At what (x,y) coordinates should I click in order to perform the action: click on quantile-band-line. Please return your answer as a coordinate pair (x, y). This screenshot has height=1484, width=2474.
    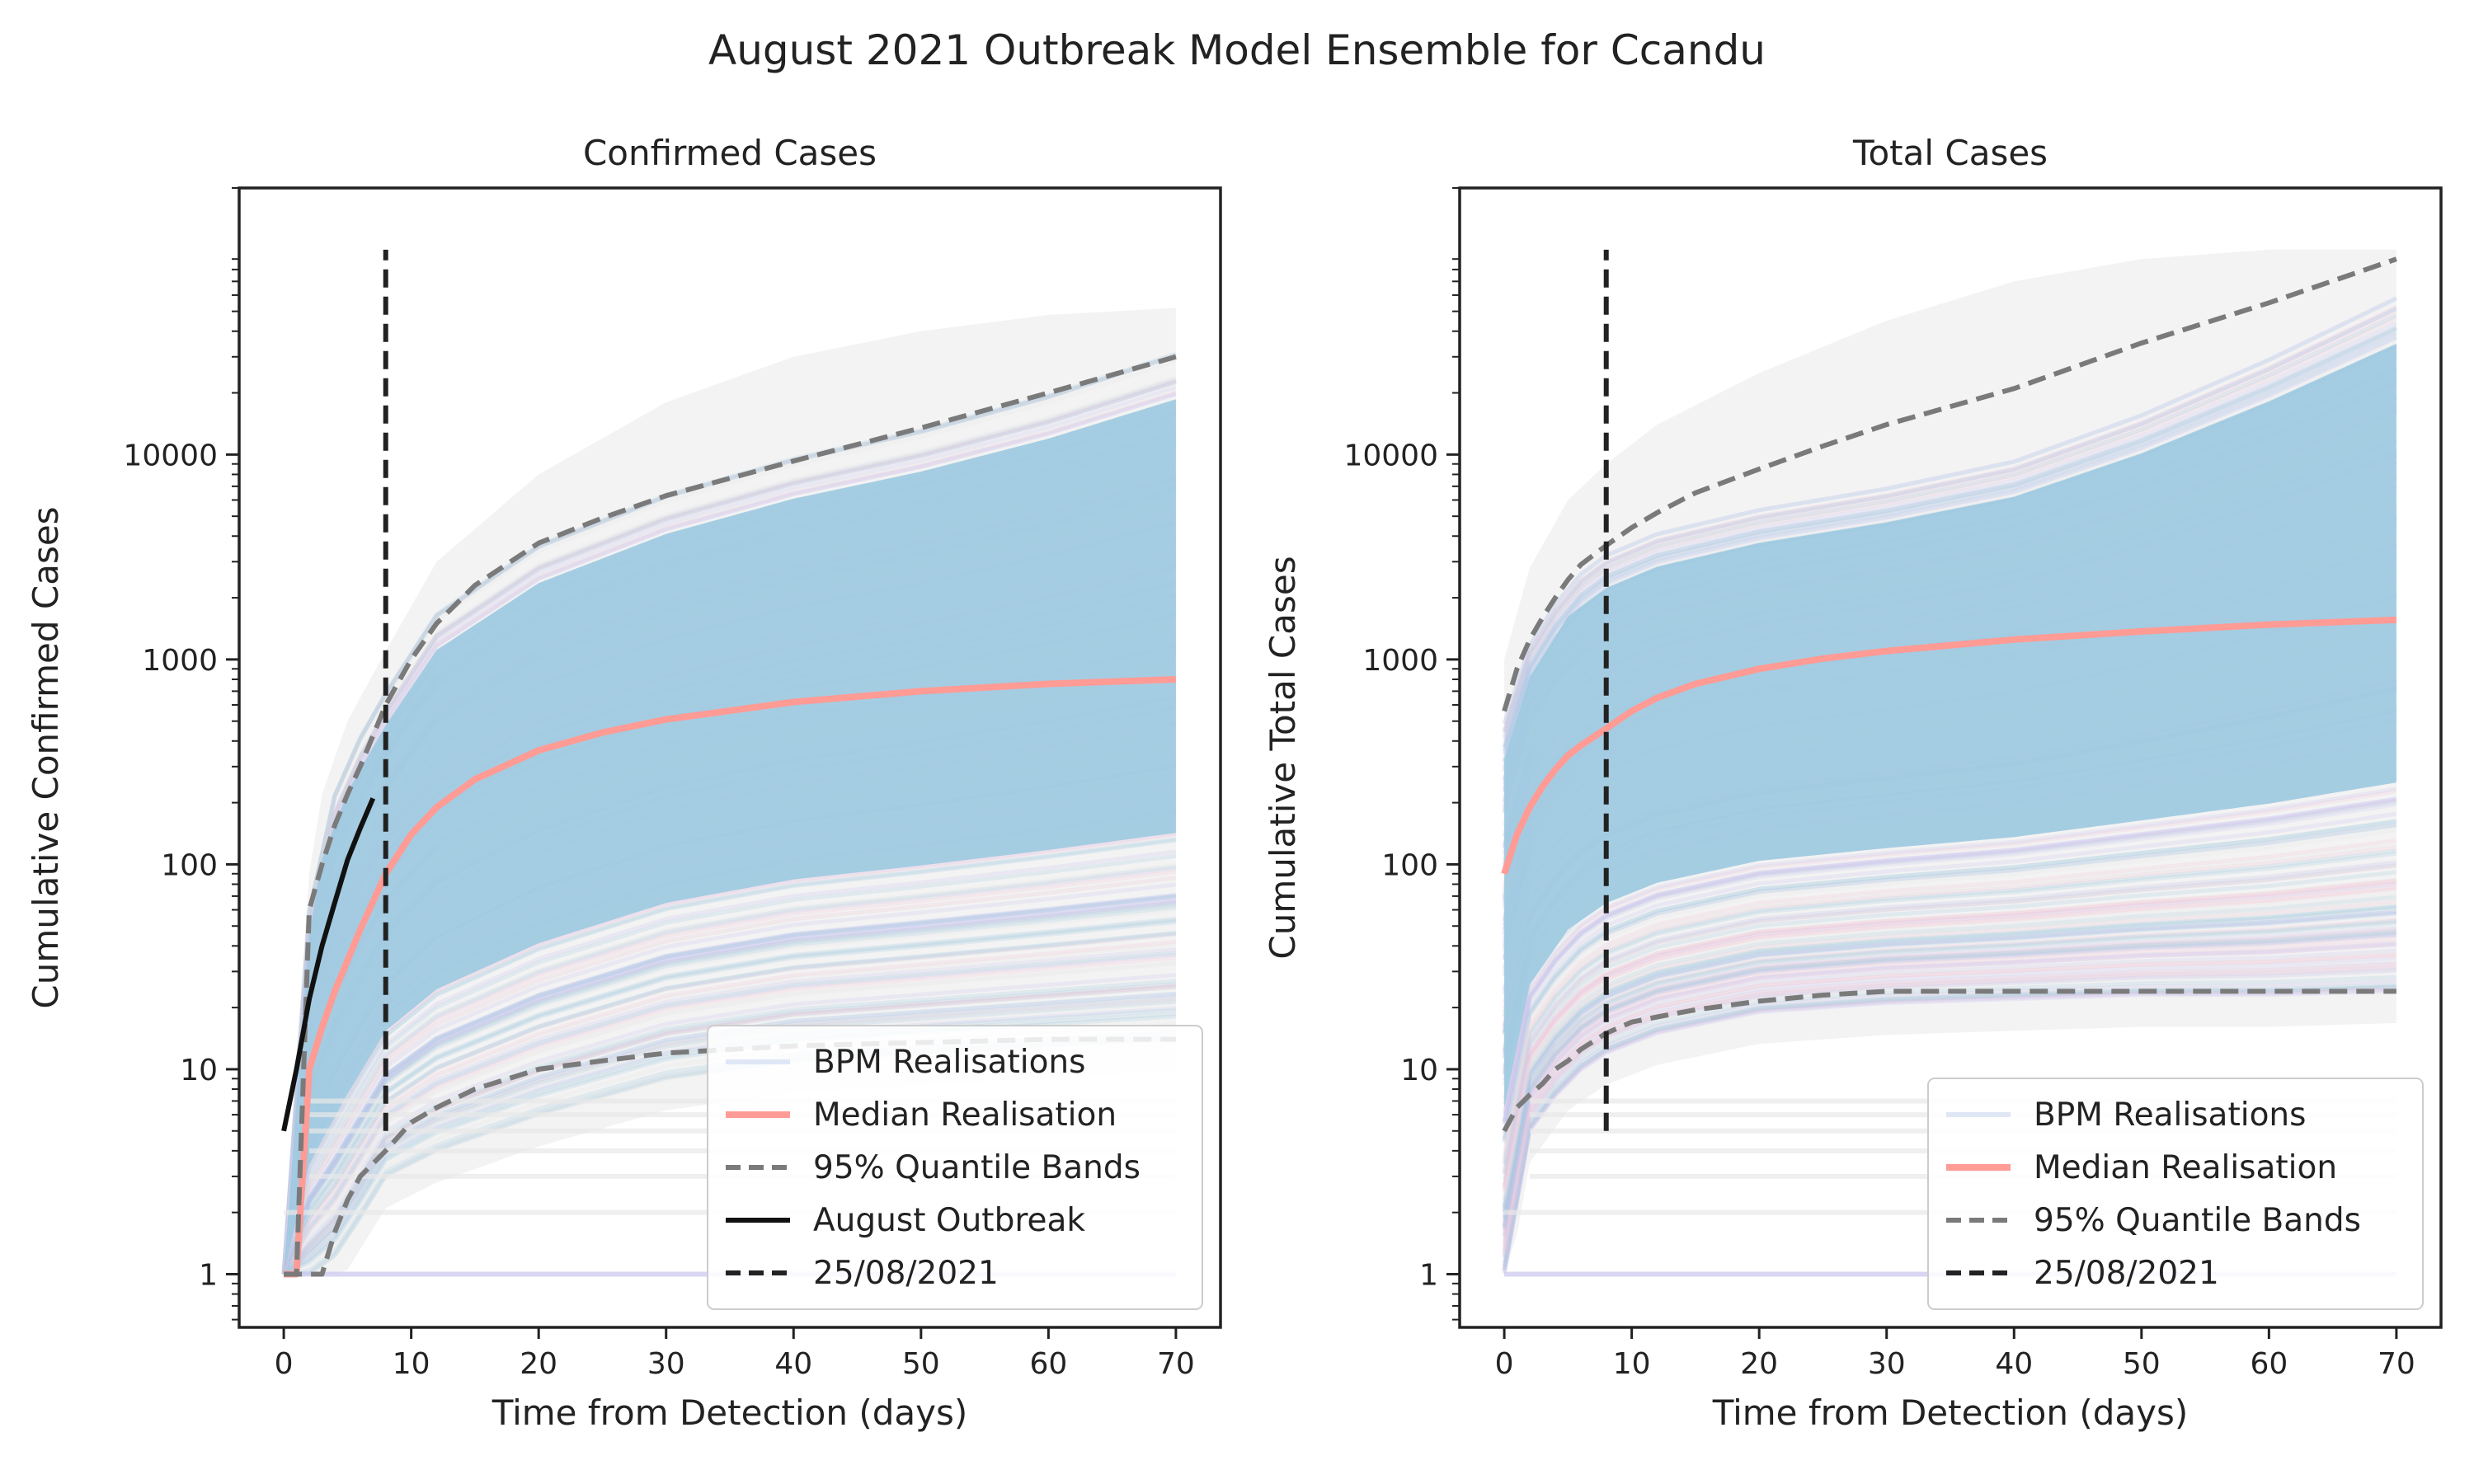
    Looking at the image, I should click on (1949, 484).